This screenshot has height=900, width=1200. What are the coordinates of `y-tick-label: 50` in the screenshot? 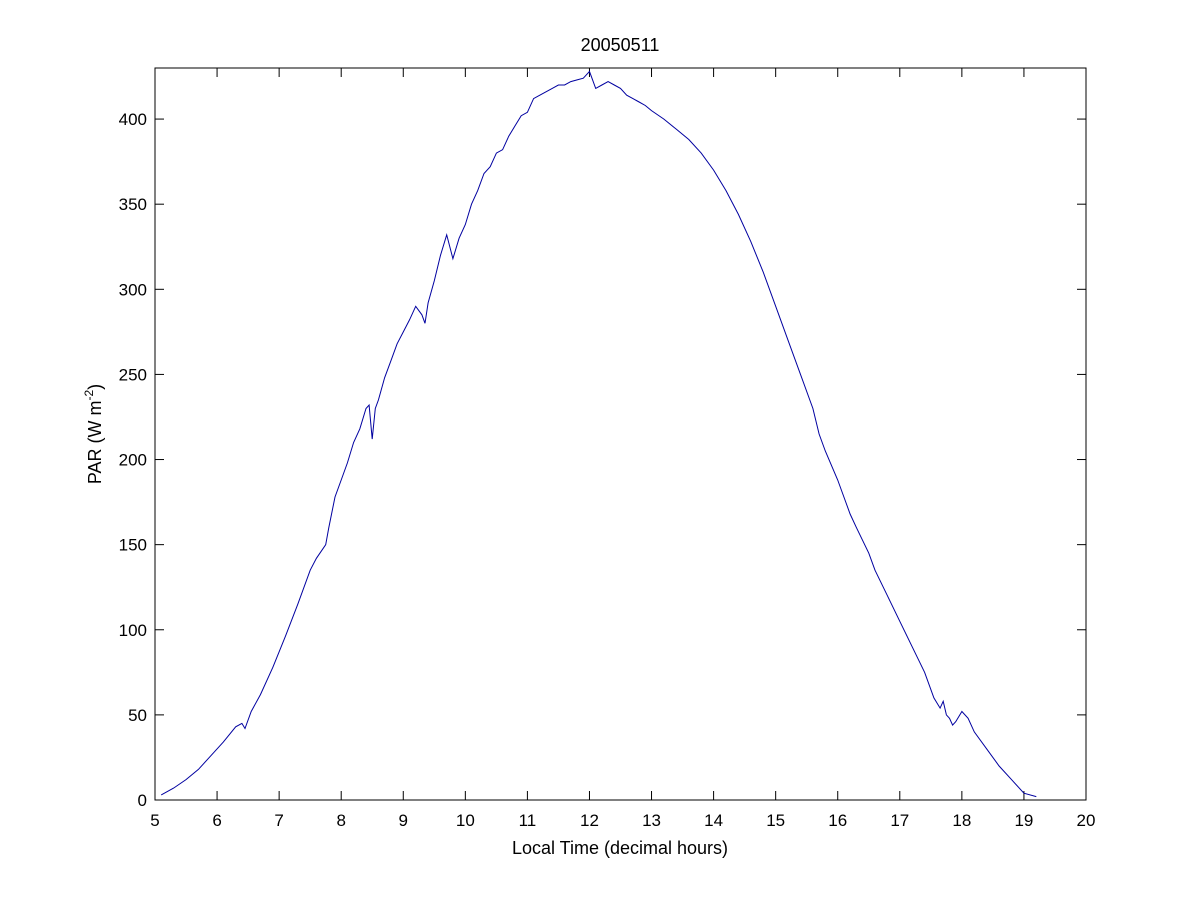 It's located at (137, 715).